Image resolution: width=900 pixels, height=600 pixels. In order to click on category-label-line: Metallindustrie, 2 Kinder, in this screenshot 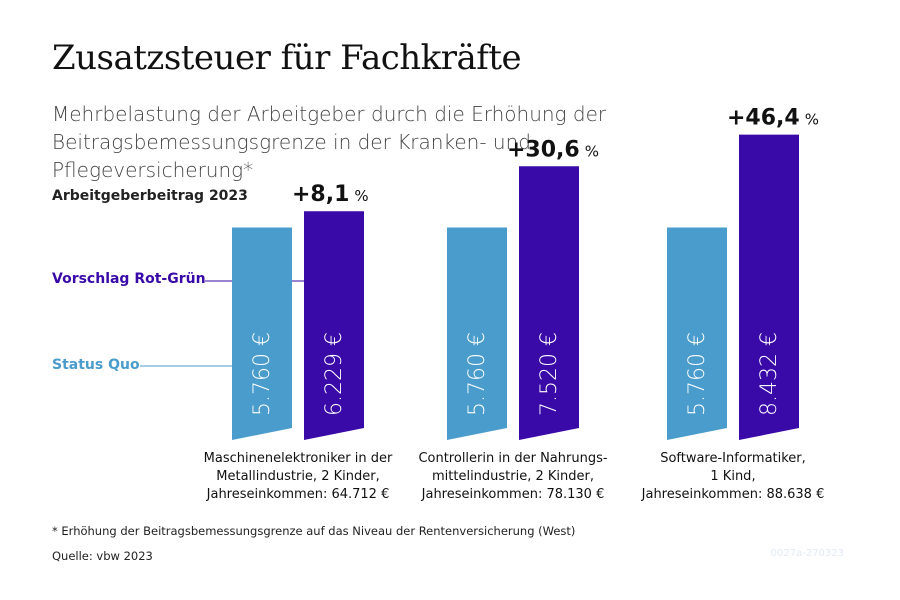, I will do `click(297, 476)`.